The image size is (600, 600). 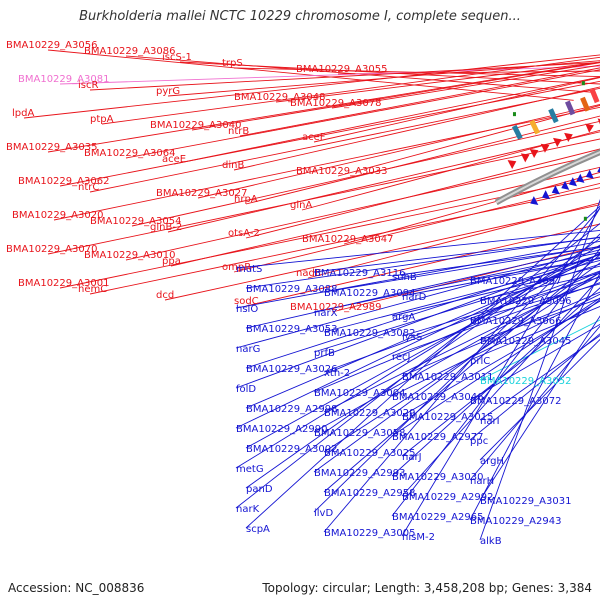 What do you see at coordinates (238, 131) in the screenshot?
I see `forward-gene-label: ntrB` at bounding box center [238, 131].